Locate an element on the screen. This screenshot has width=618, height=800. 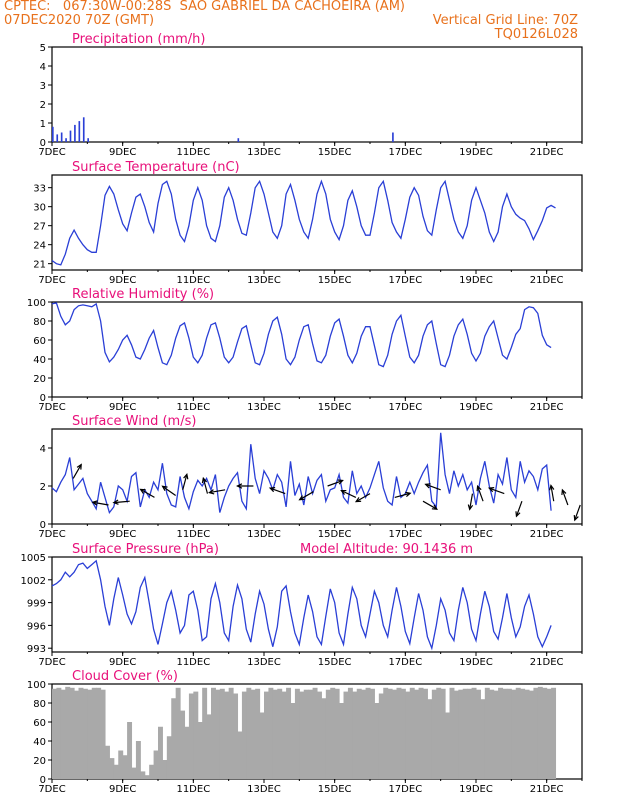
rh-frame is located at coordinates (317, 349).